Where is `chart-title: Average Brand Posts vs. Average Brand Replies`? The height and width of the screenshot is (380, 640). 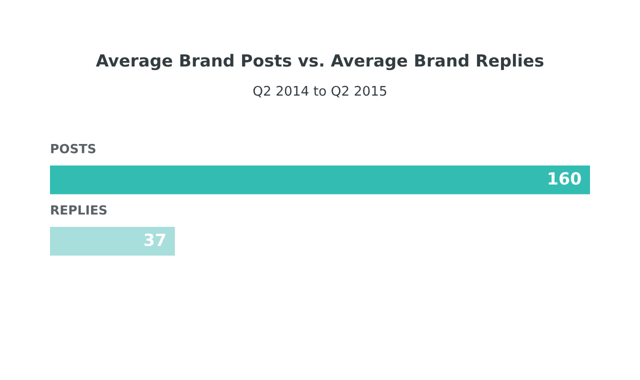
chart-title: Average Brand Posts vs. Average Brand Replies is located at coordinates (320, 62).